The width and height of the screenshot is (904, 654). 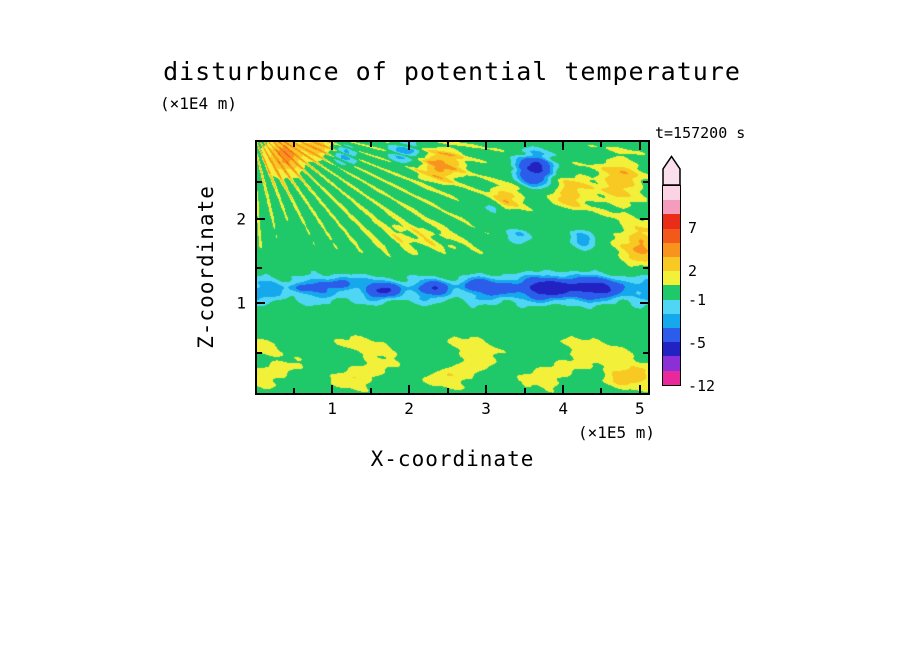 What do you see at coordinates (452, 71) in the screenshot?
I see `chart-title: disturbunce of potential temperature` at bounding box center [452, 71].